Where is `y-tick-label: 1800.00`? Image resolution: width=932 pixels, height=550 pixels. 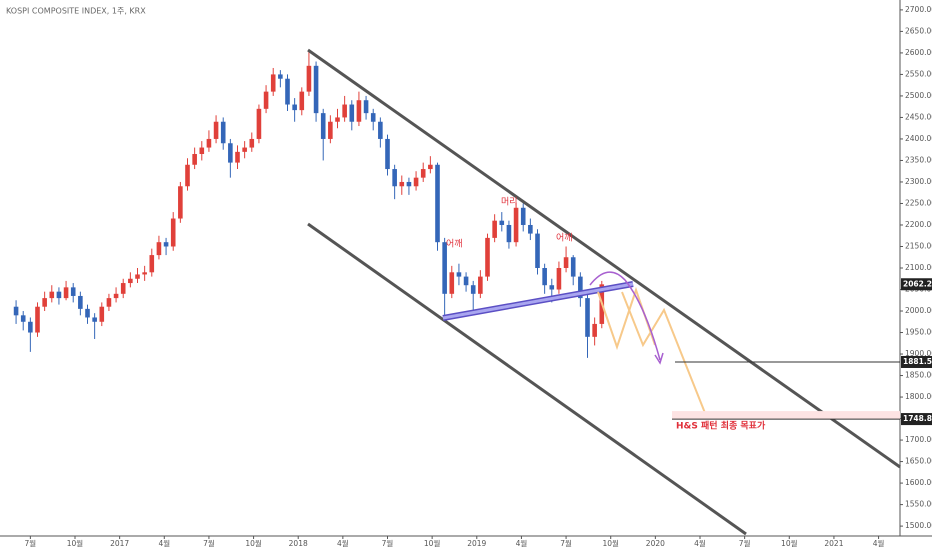
y-tick-label: 1800.00 is located at coordinates (918, 396).